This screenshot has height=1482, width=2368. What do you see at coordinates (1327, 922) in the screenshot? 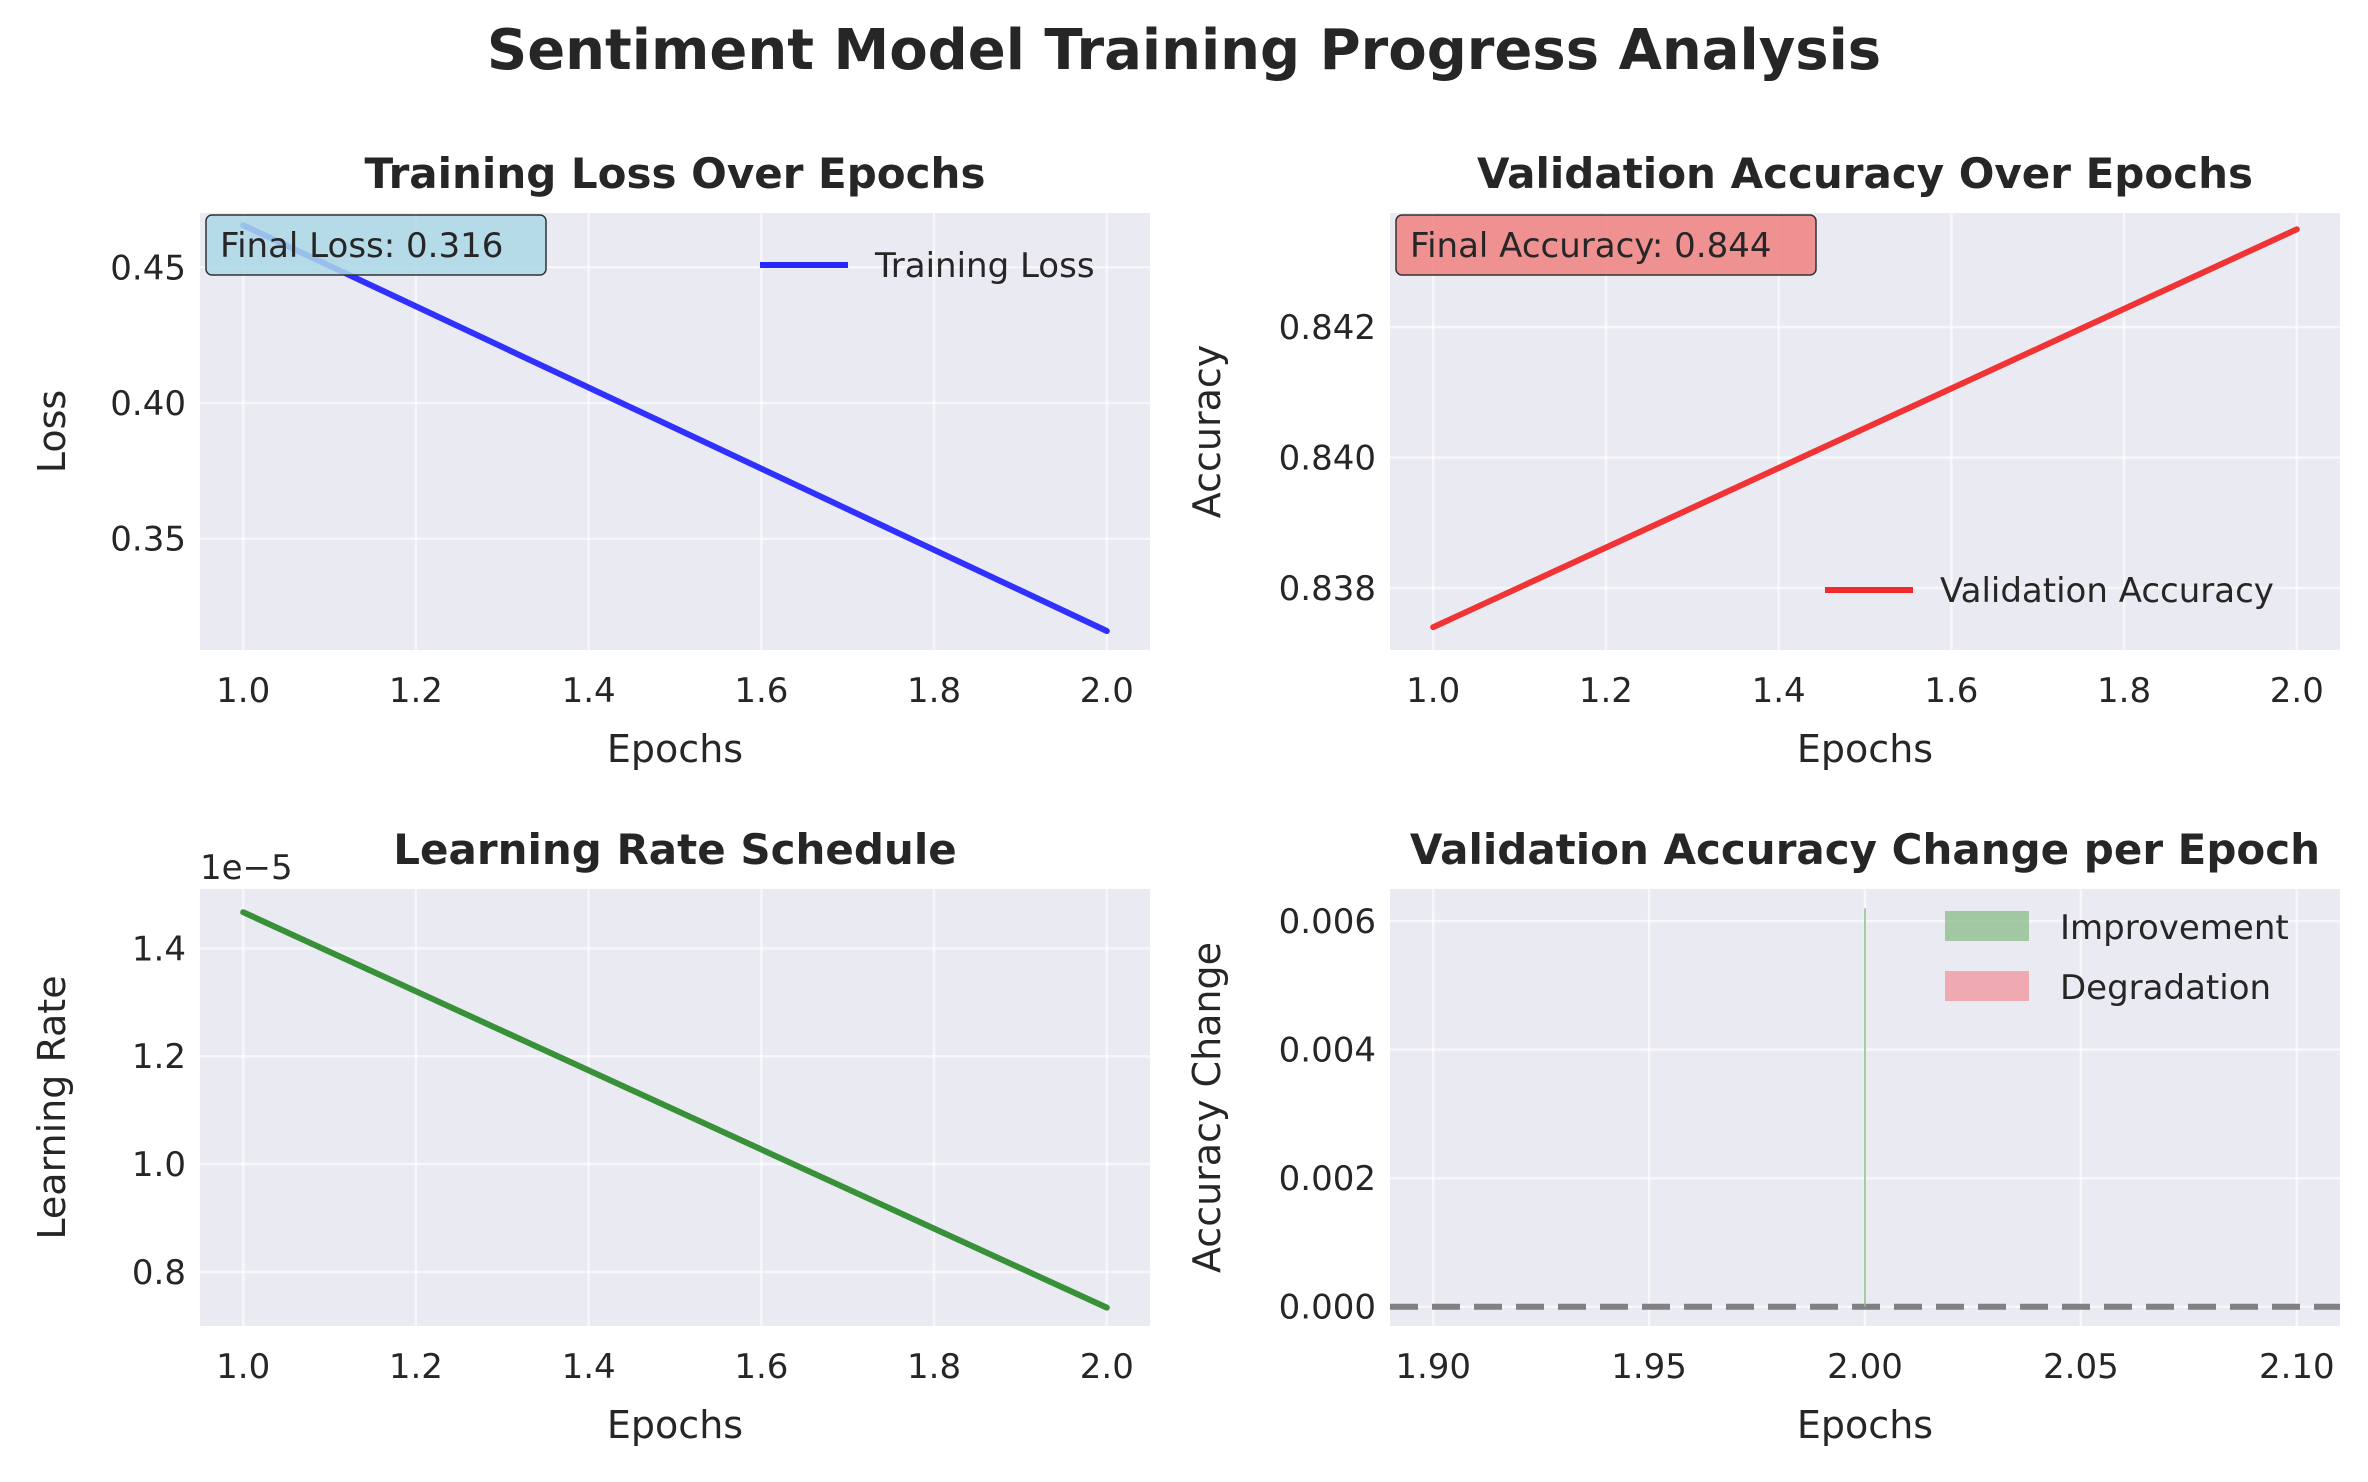
I see `y-tick-label: 0.006` at bounding box center [1327, 922].